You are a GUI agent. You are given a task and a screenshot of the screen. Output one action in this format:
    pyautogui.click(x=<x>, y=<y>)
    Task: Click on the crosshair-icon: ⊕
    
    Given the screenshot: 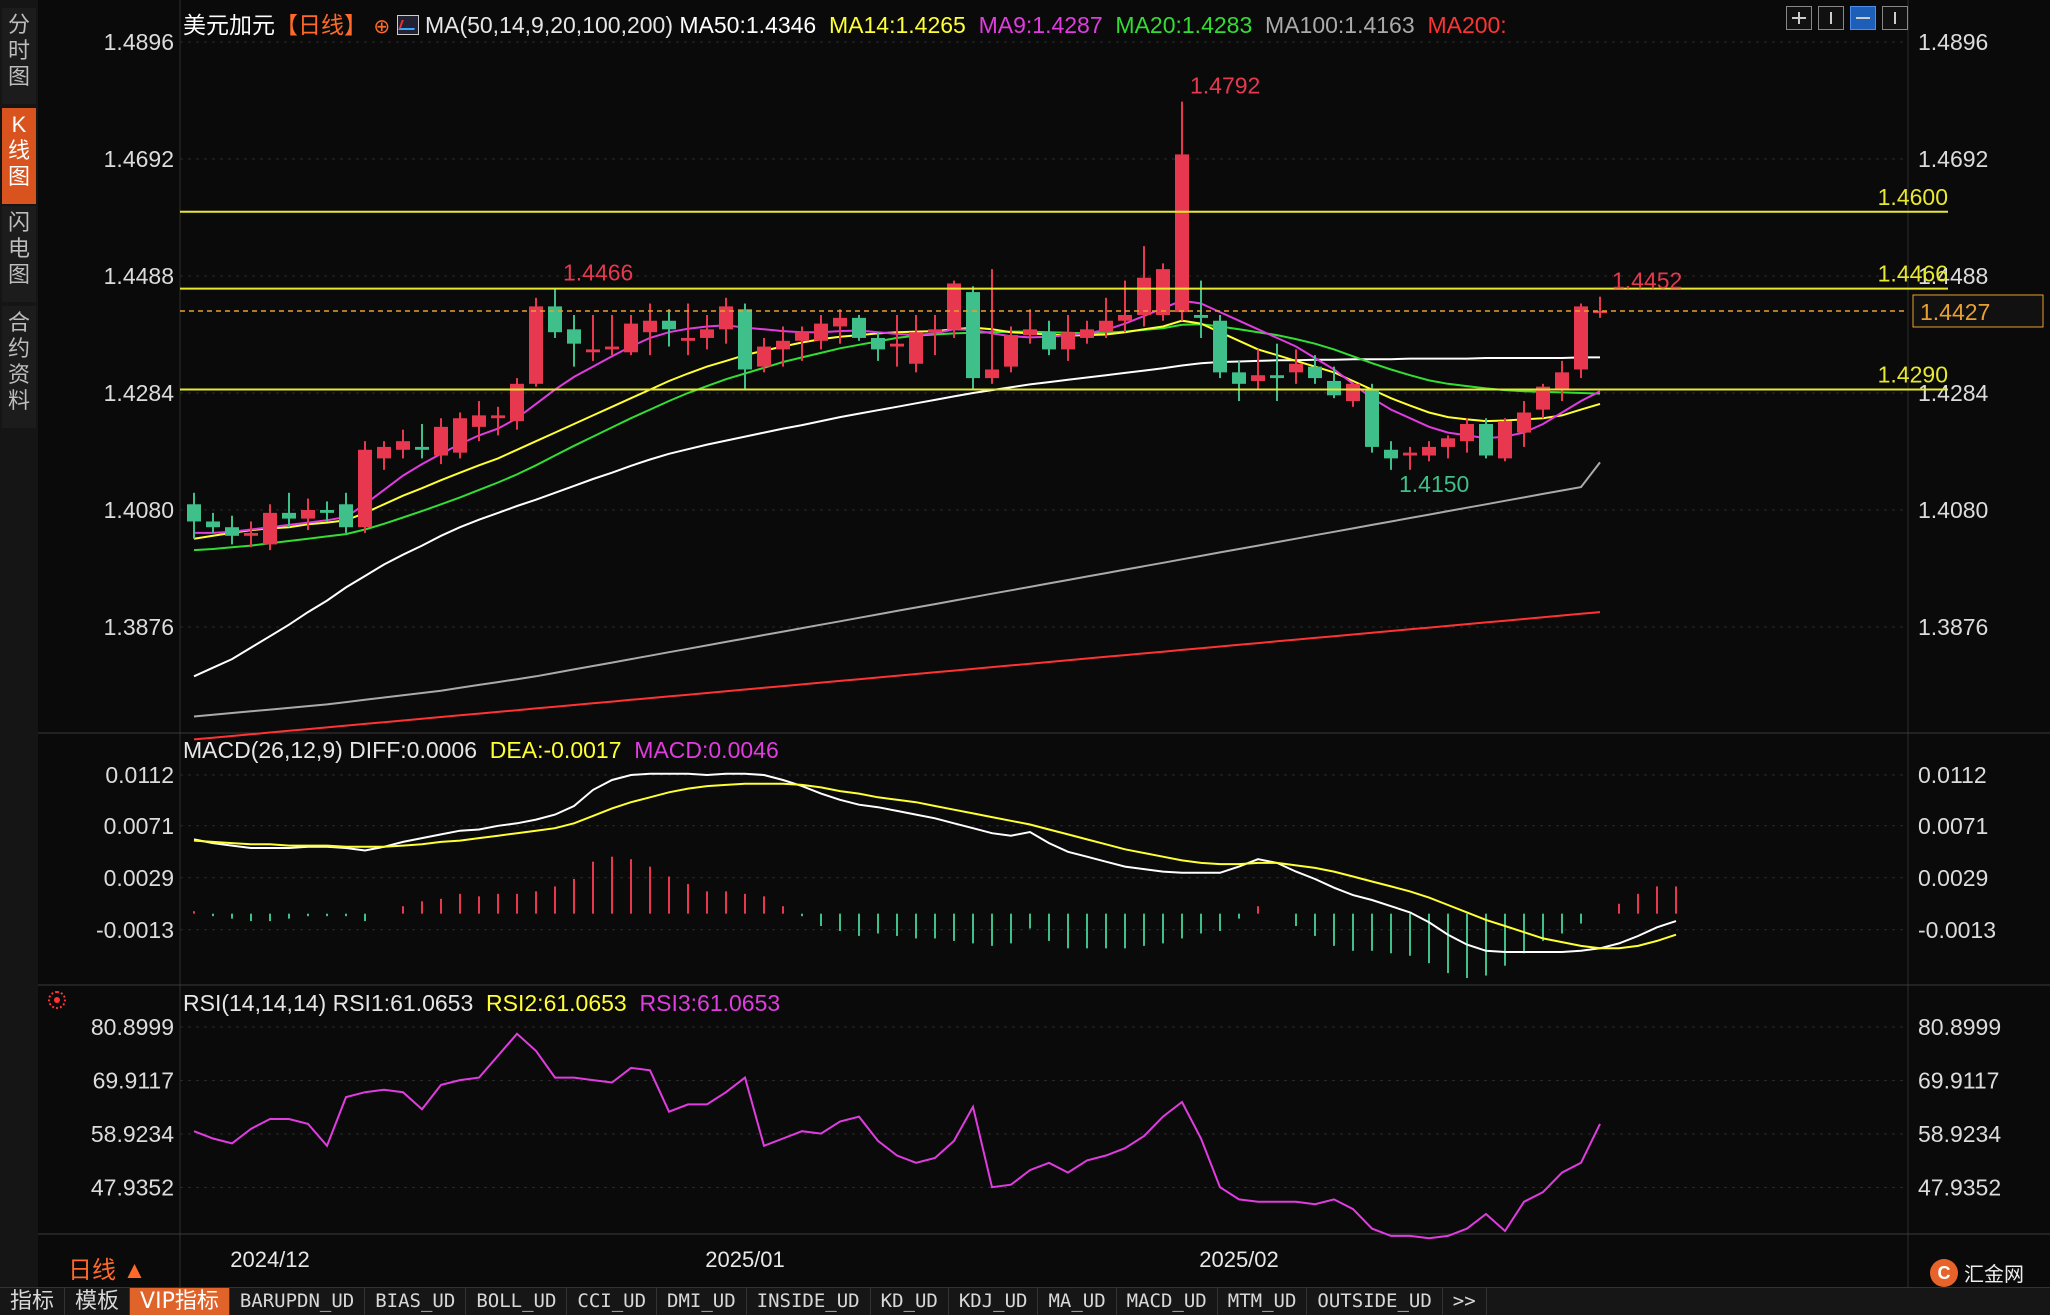 What is the action you would take?
    pyautogui.click(x=382, y=27)
    